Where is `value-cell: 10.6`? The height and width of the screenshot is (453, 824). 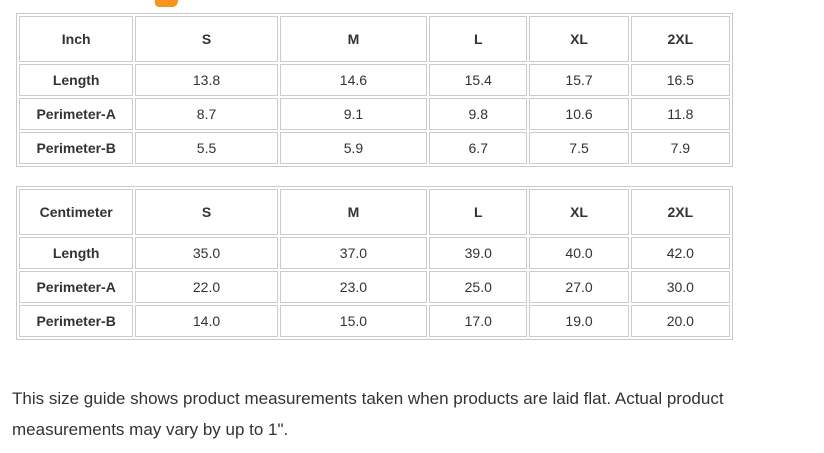 value-cell: 10.6 is located at coordinates (579, 114).